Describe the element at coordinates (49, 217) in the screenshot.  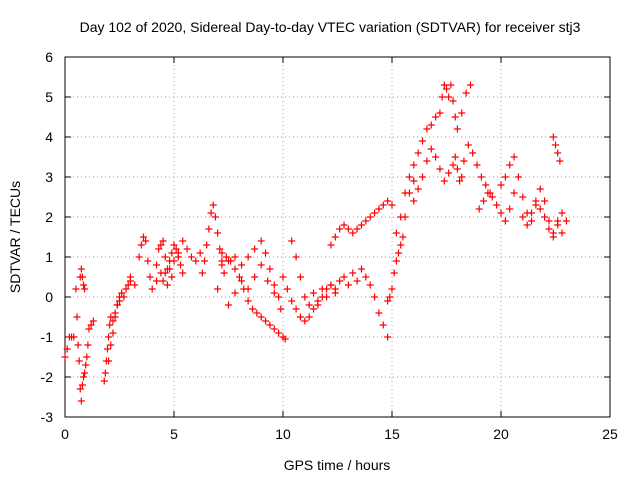
I see `y-tick-label: 2` at that location.